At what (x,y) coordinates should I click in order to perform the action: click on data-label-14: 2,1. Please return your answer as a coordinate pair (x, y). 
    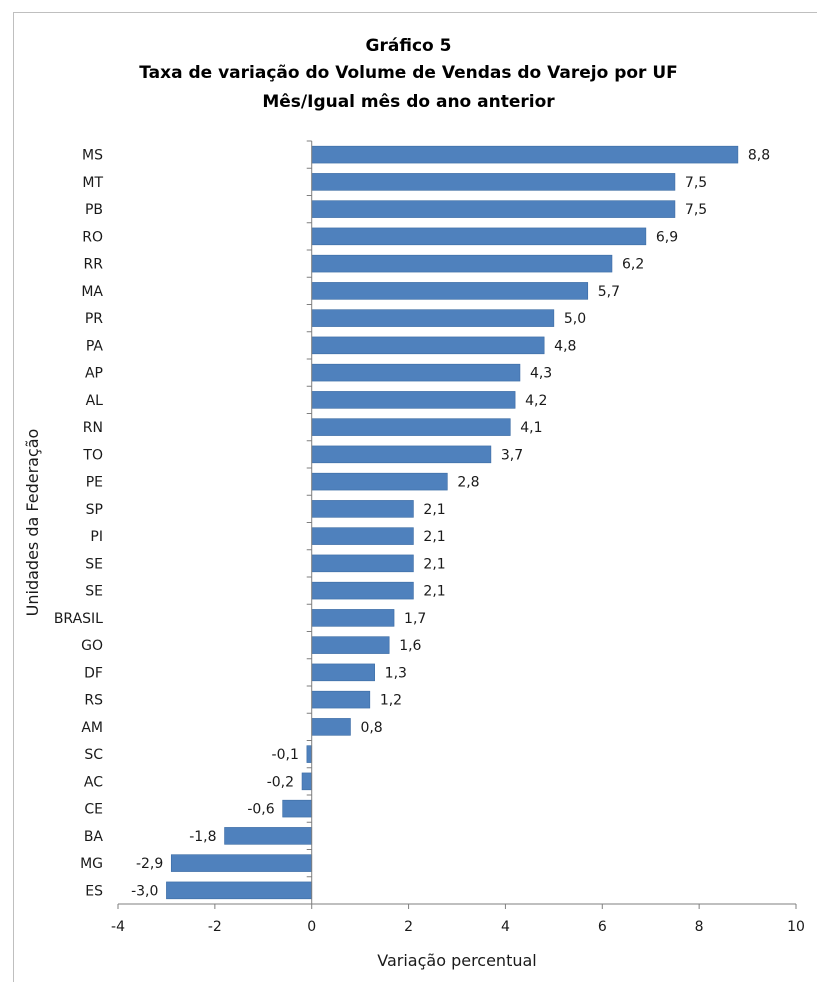
    Looking at the image, I should click on (434, 537).